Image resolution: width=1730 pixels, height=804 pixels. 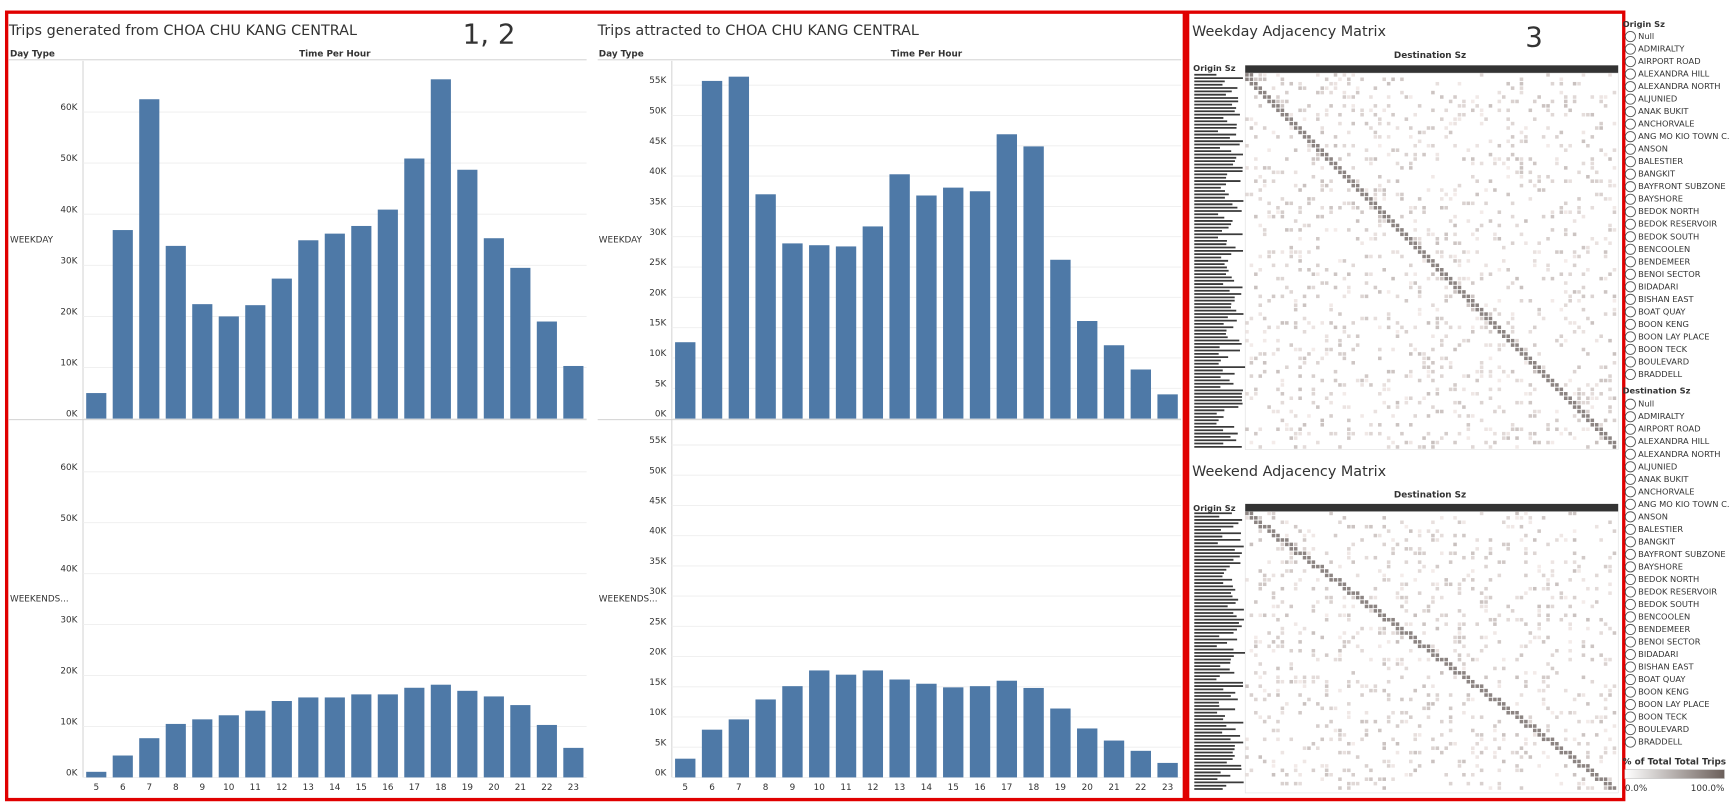 I want to click on filter-option: BENCOOLEN, so click(x=1664, y=616).